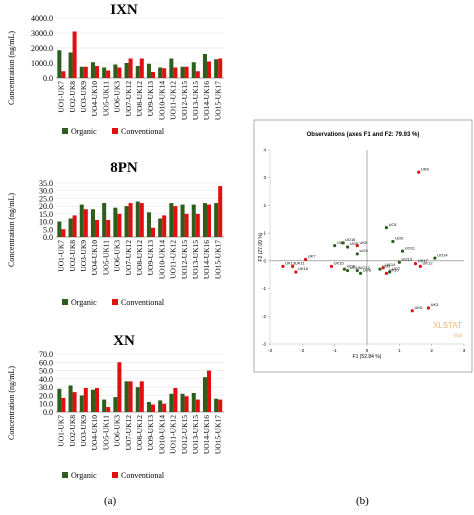  I want to click on y-tick-label: 1000.0, so click(42, 63).